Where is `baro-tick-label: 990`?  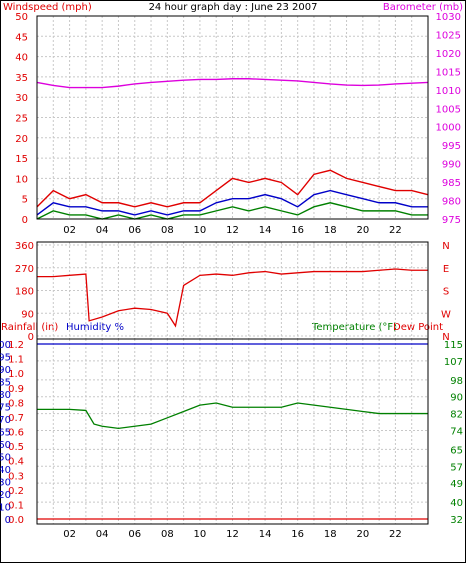 baro-tick-label: 990 is located at coordinates (451, 165).